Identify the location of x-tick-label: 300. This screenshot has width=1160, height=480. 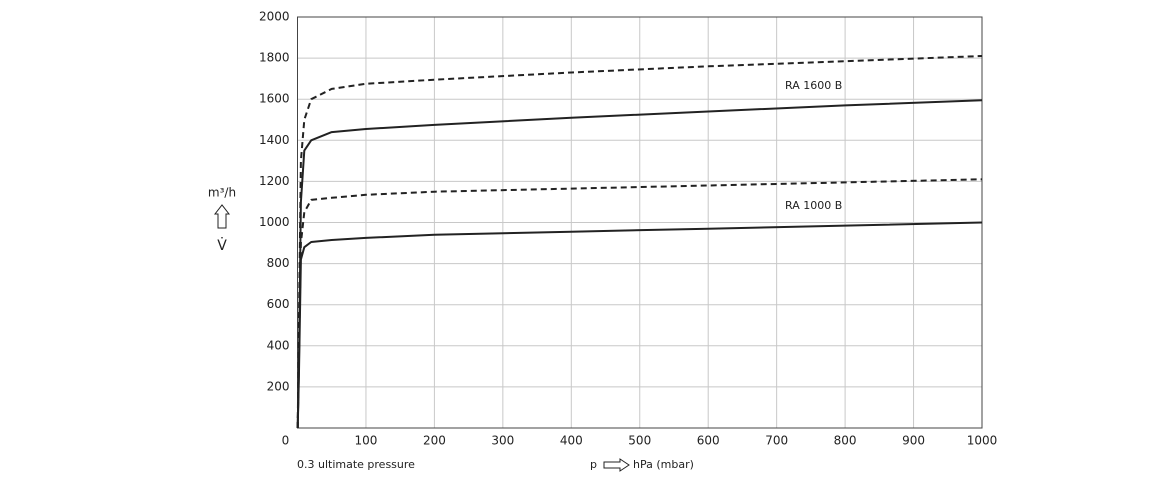
(502, 441).